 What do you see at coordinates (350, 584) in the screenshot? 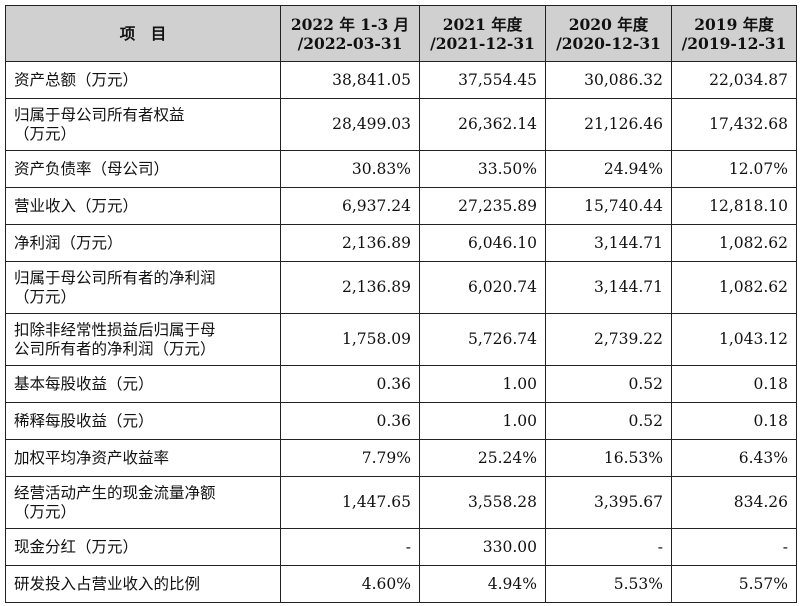
I see `value-cell: 4.60%` at bounding box center [350, 584].